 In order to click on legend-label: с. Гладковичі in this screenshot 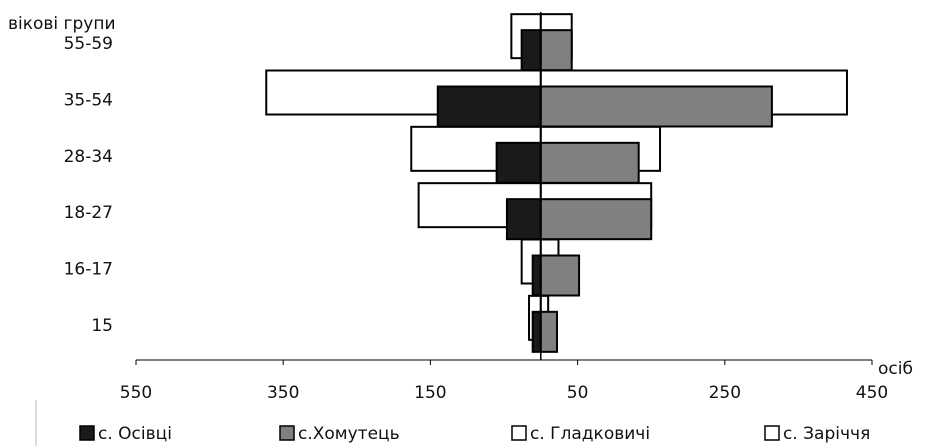, I will do `click(590, 434)`.